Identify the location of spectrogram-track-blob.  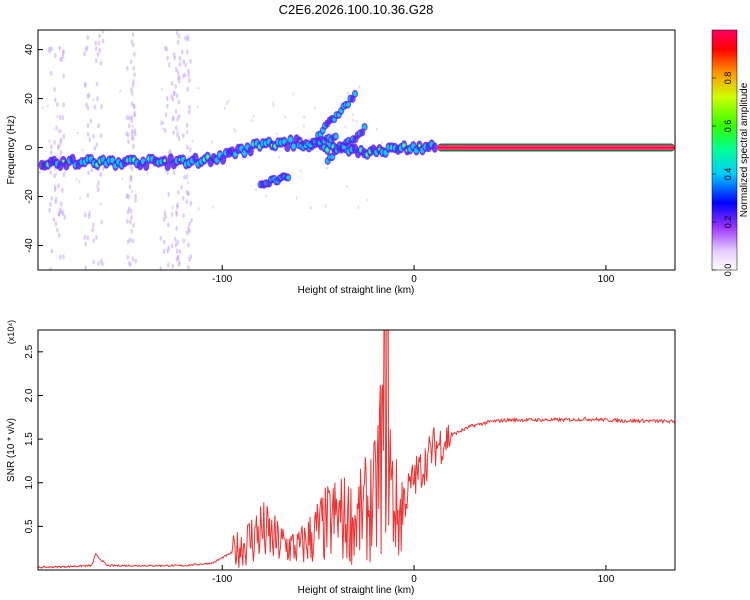
(287, 147).